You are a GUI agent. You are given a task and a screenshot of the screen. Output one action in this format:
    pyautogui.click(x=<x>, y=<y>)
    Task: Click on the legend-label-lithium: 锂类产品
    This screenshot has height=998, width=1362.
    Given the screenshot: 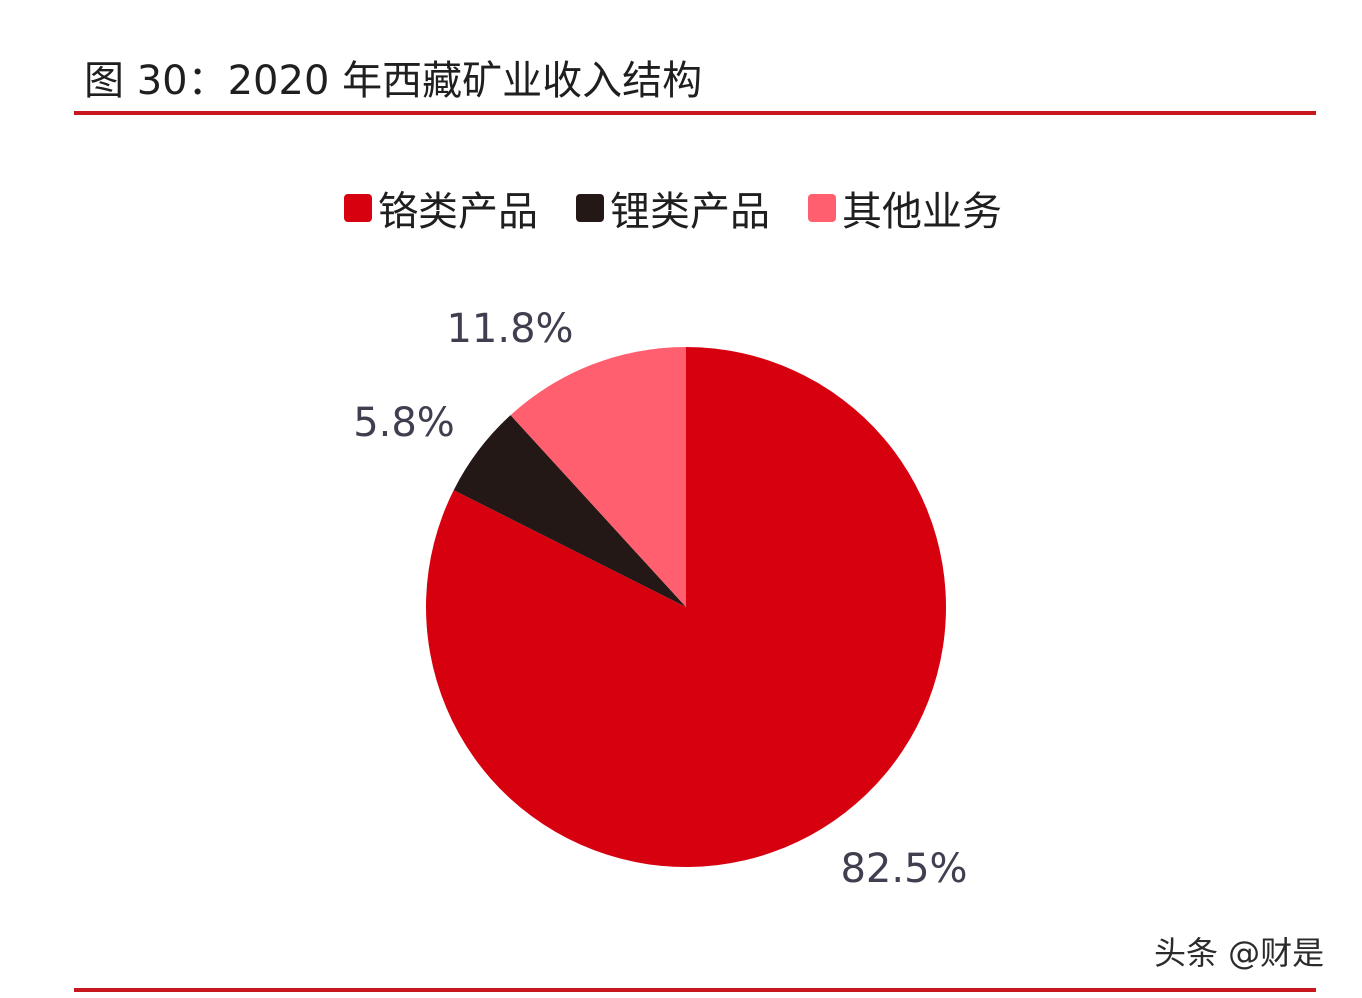 What is the action you would take?
    pyautogui.click(x=690, y=212)
    